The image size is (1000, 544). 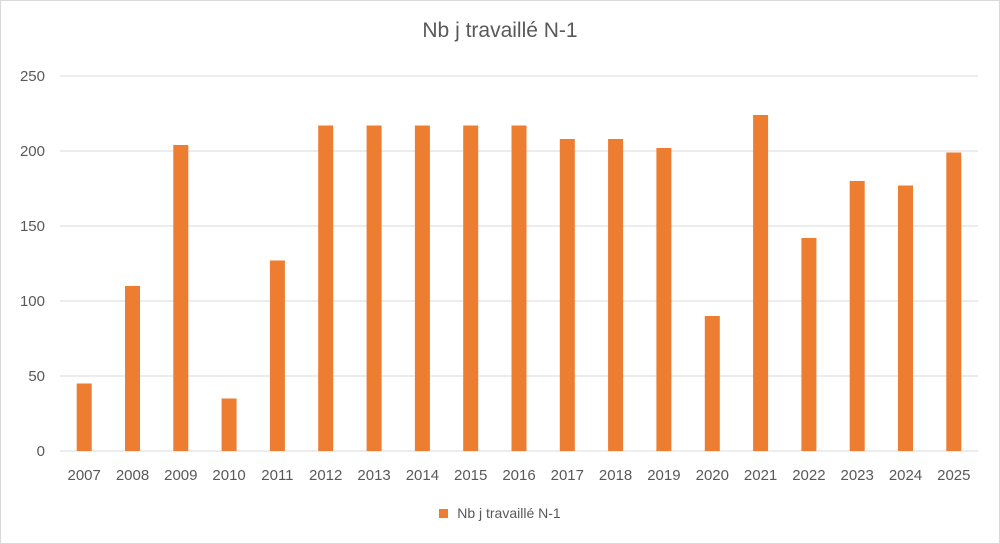 What do you see at coordinates (181, 298) in the screenshot?
I see `bar-2009` at bounding box center [181, 298].